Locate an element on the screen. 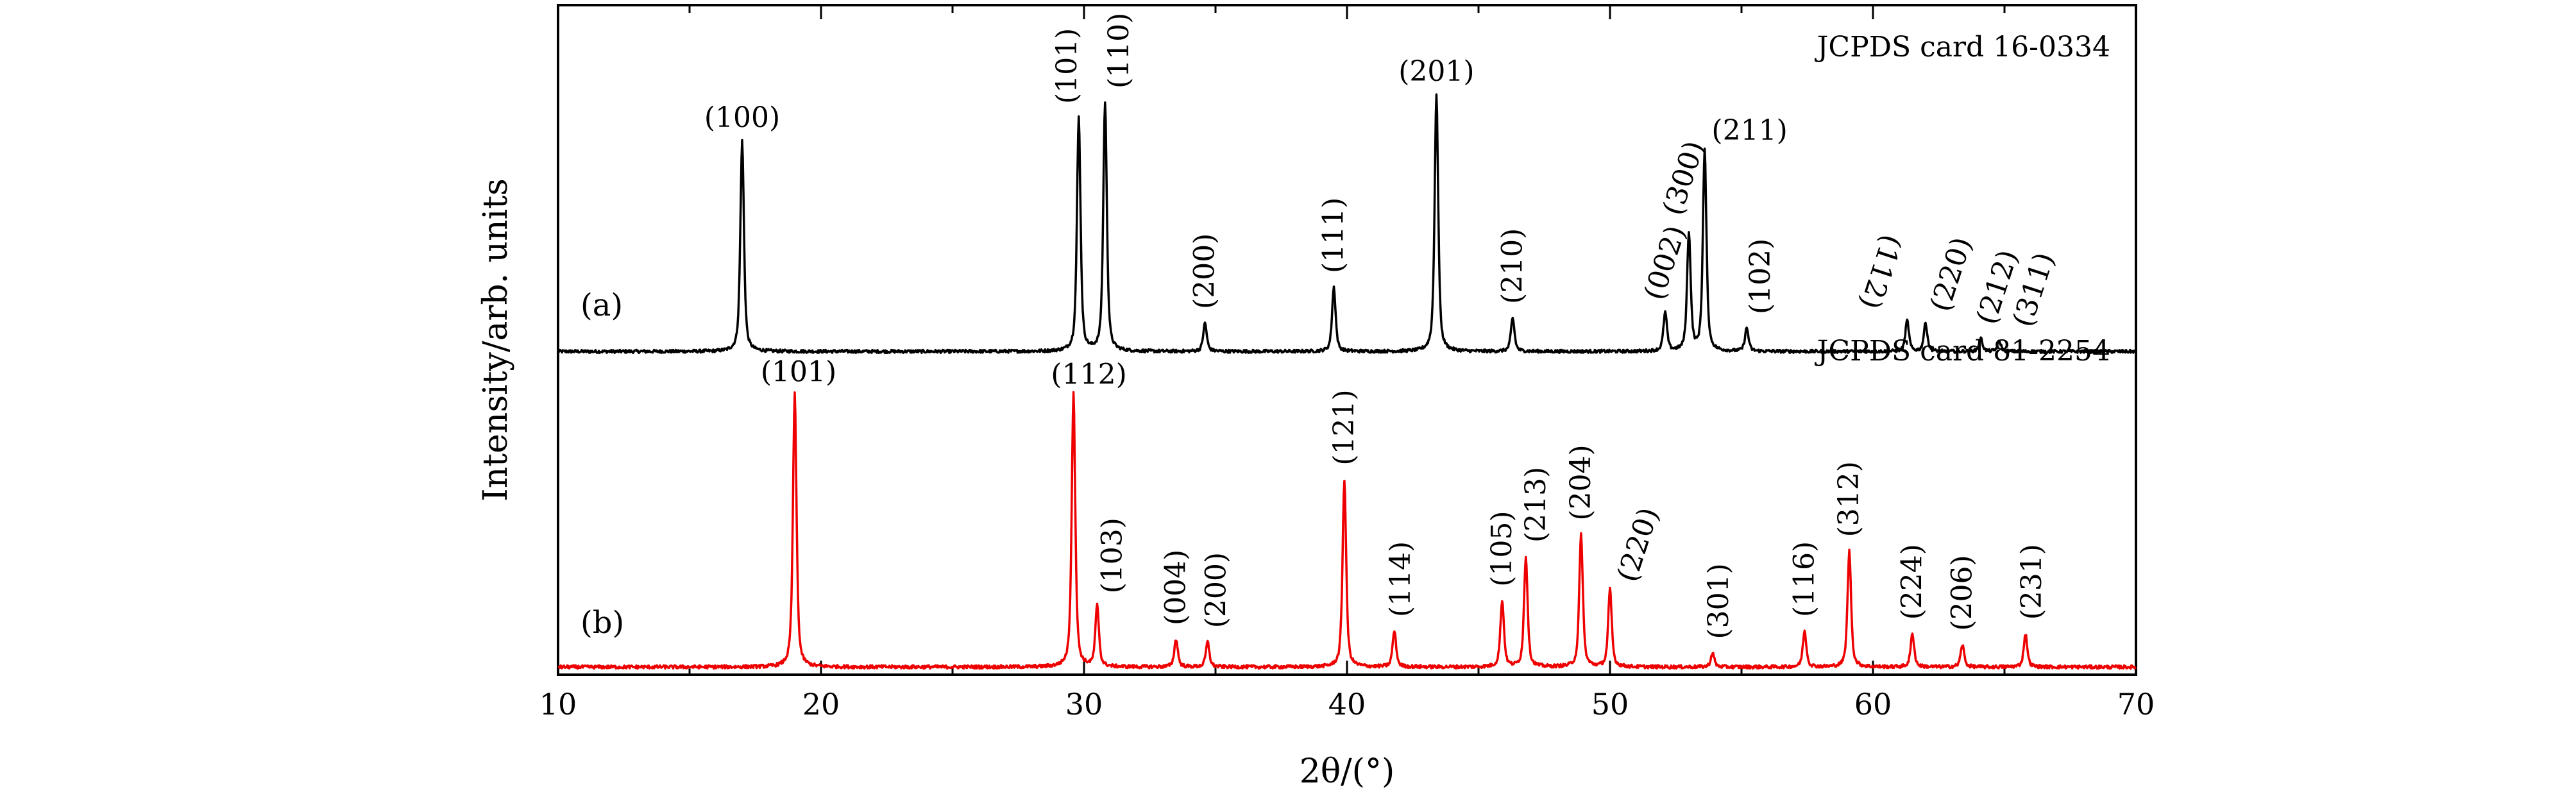 The width and height of the screenshot is (2576, 803). y-axis-title: Intensity/arb. units is located at coordinates (496, 340).